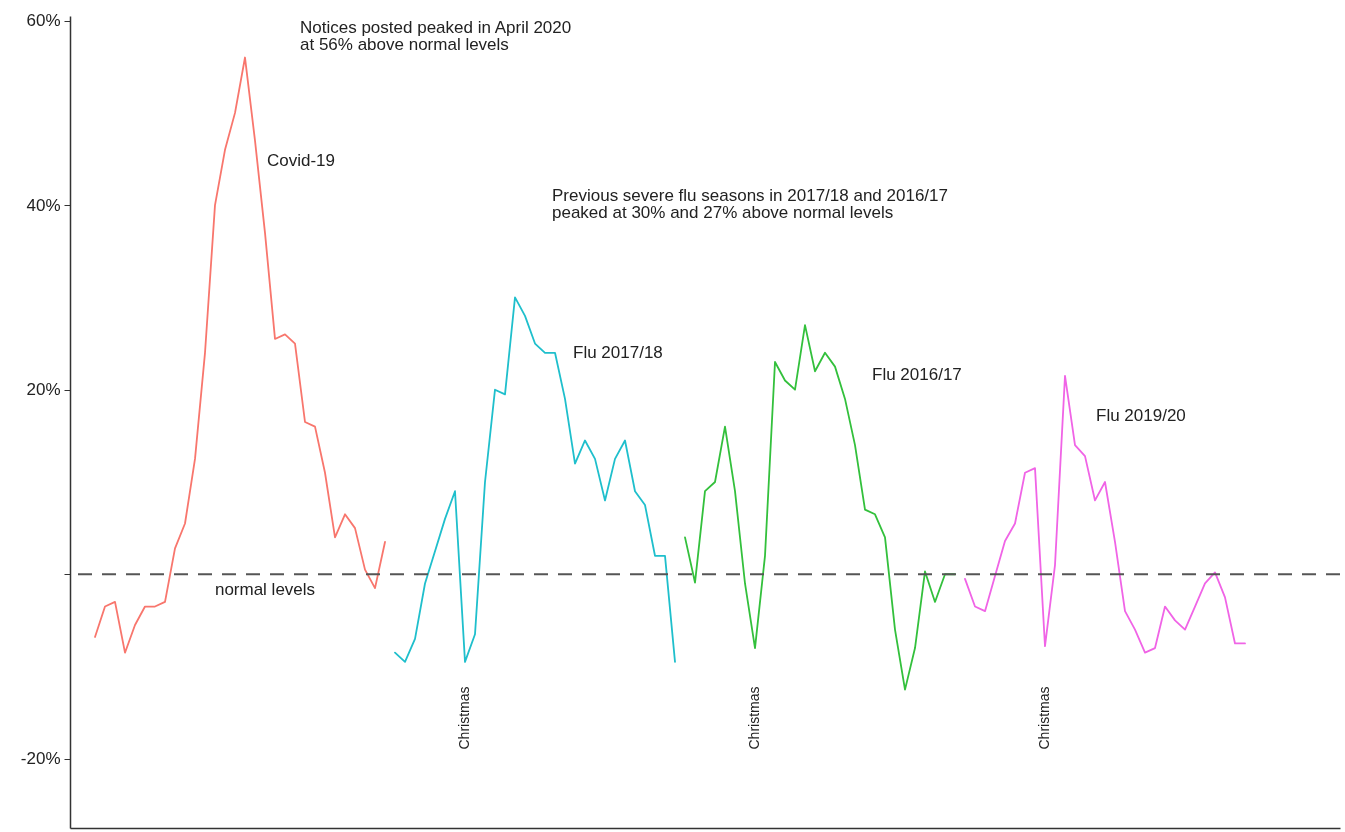  What do you see at coordinates (43, 21) in the screenshot?
I see `y-tick-label: 60%` at bounding box center [43, 21].